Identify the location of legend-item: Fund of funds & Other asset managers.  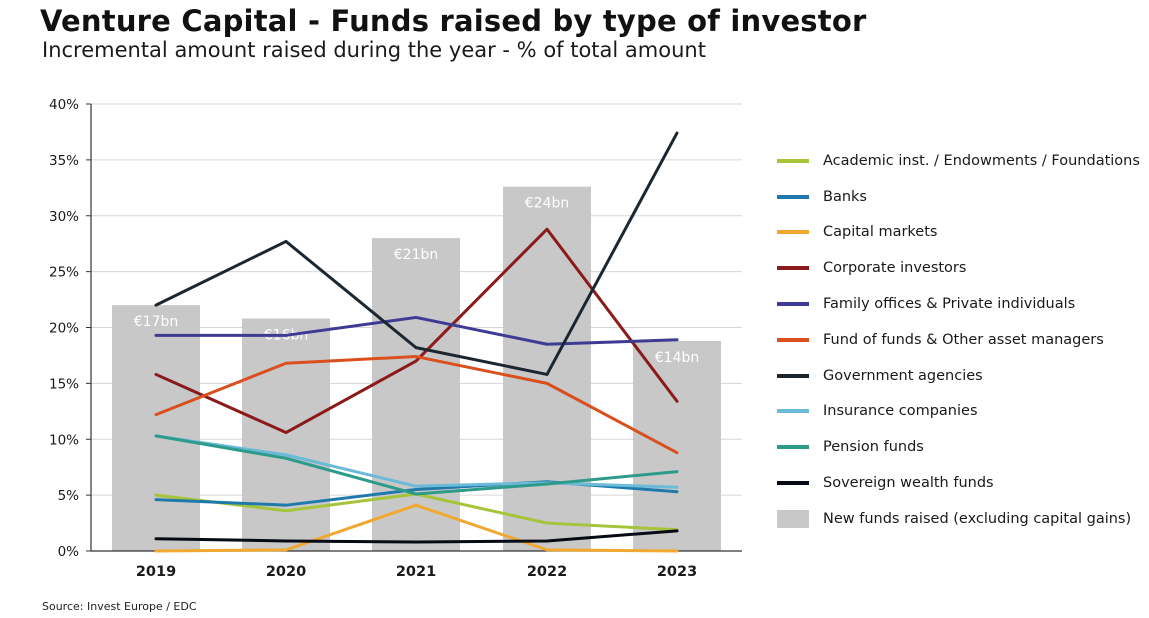
(963, 340).